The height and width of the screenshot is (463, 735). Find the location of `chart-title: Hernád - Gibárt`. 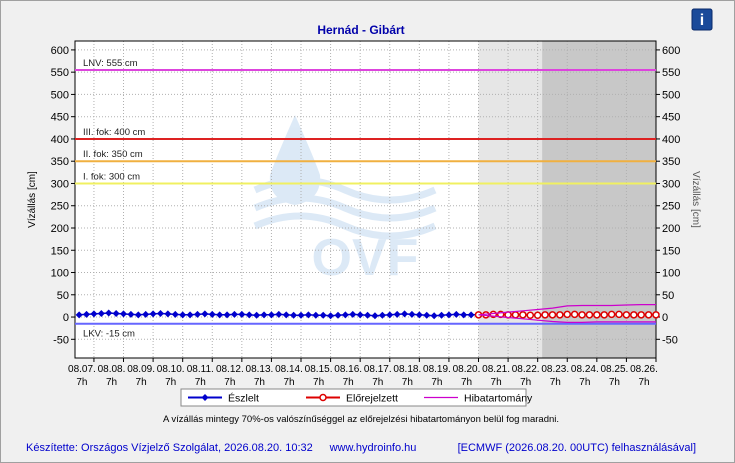

chart-title: Hernád - Gibárt is located at coordinates (360, 30).